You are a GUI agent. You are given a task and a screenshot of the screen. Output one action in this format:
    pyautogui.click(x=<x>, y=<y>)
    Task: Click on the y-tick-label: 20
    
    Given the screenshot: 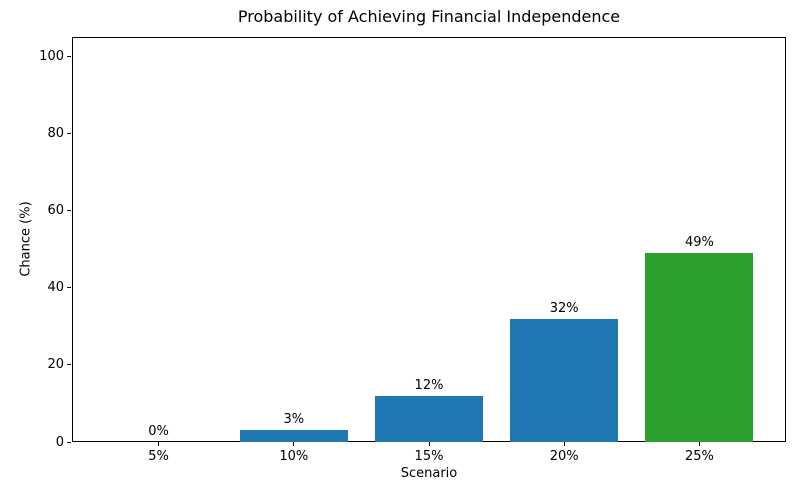 What is the action you would take?
    pyautogui.click(x=55, y=365)
    